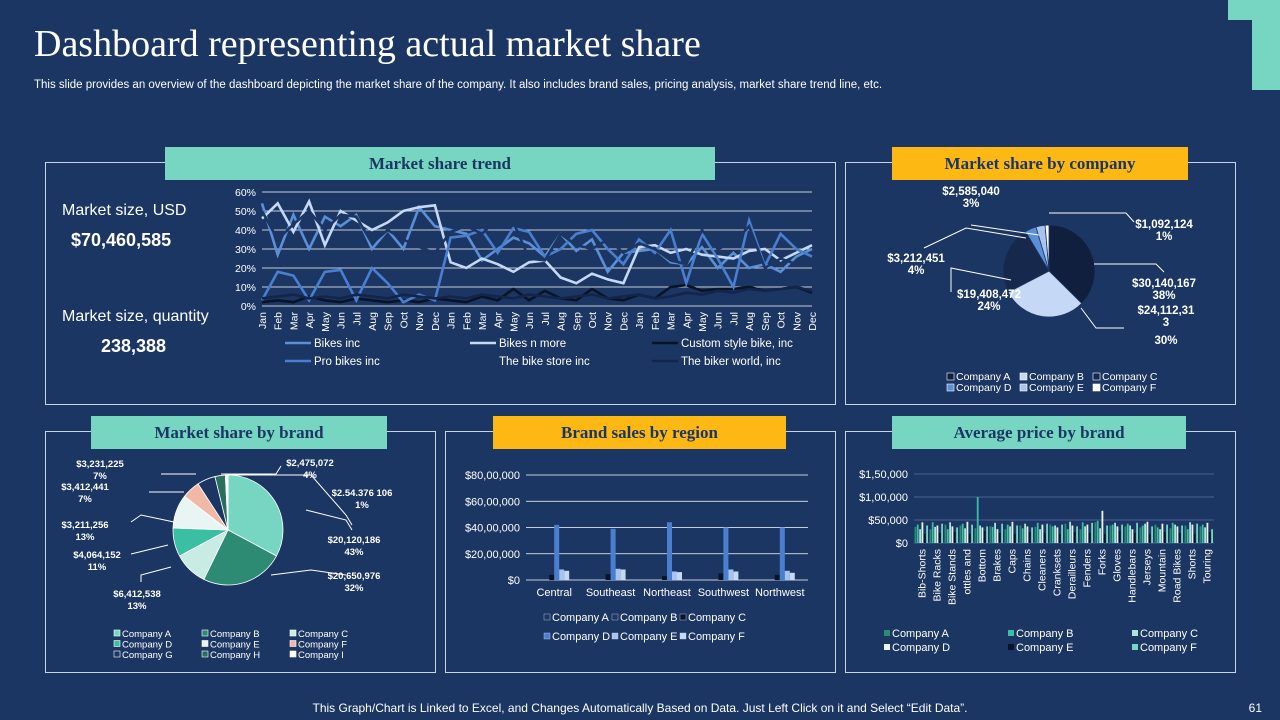 This screenshot has width=1280, height=720. I want to click on x-tick-label: Oct, so click(593, 320).